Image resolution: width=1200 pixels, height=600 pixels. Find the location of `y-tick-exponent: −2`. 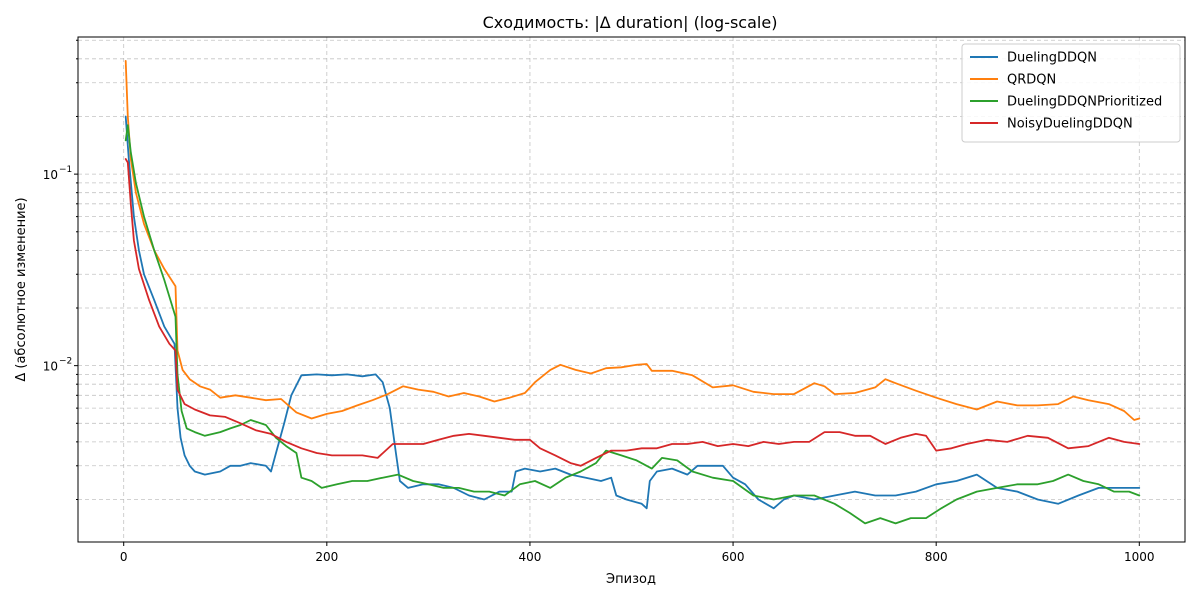

y-tick-exponent: −2 is located at coordinates (65, 362).